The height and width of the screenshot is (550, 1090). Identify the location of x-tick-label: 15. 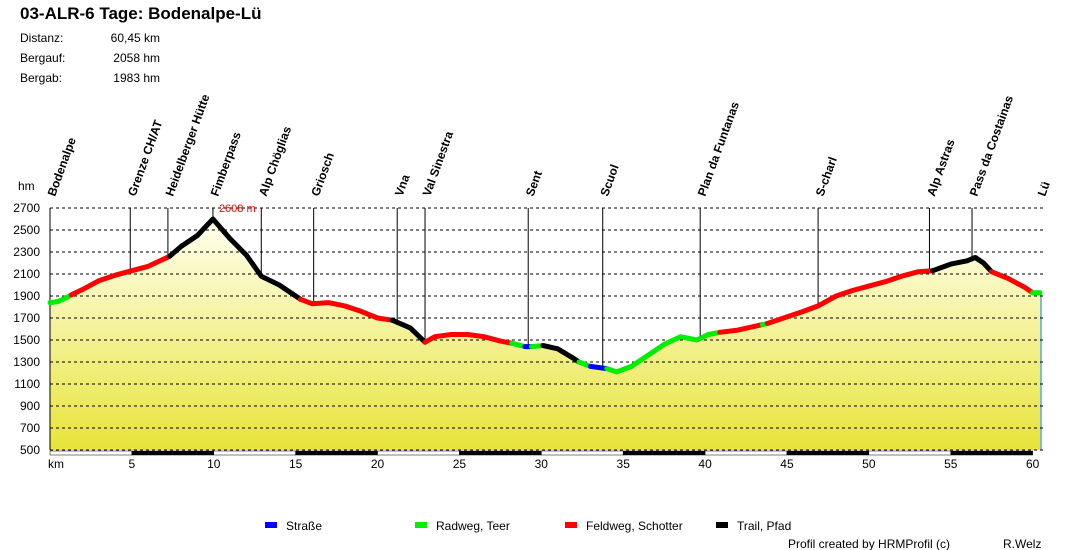
(296, 464).